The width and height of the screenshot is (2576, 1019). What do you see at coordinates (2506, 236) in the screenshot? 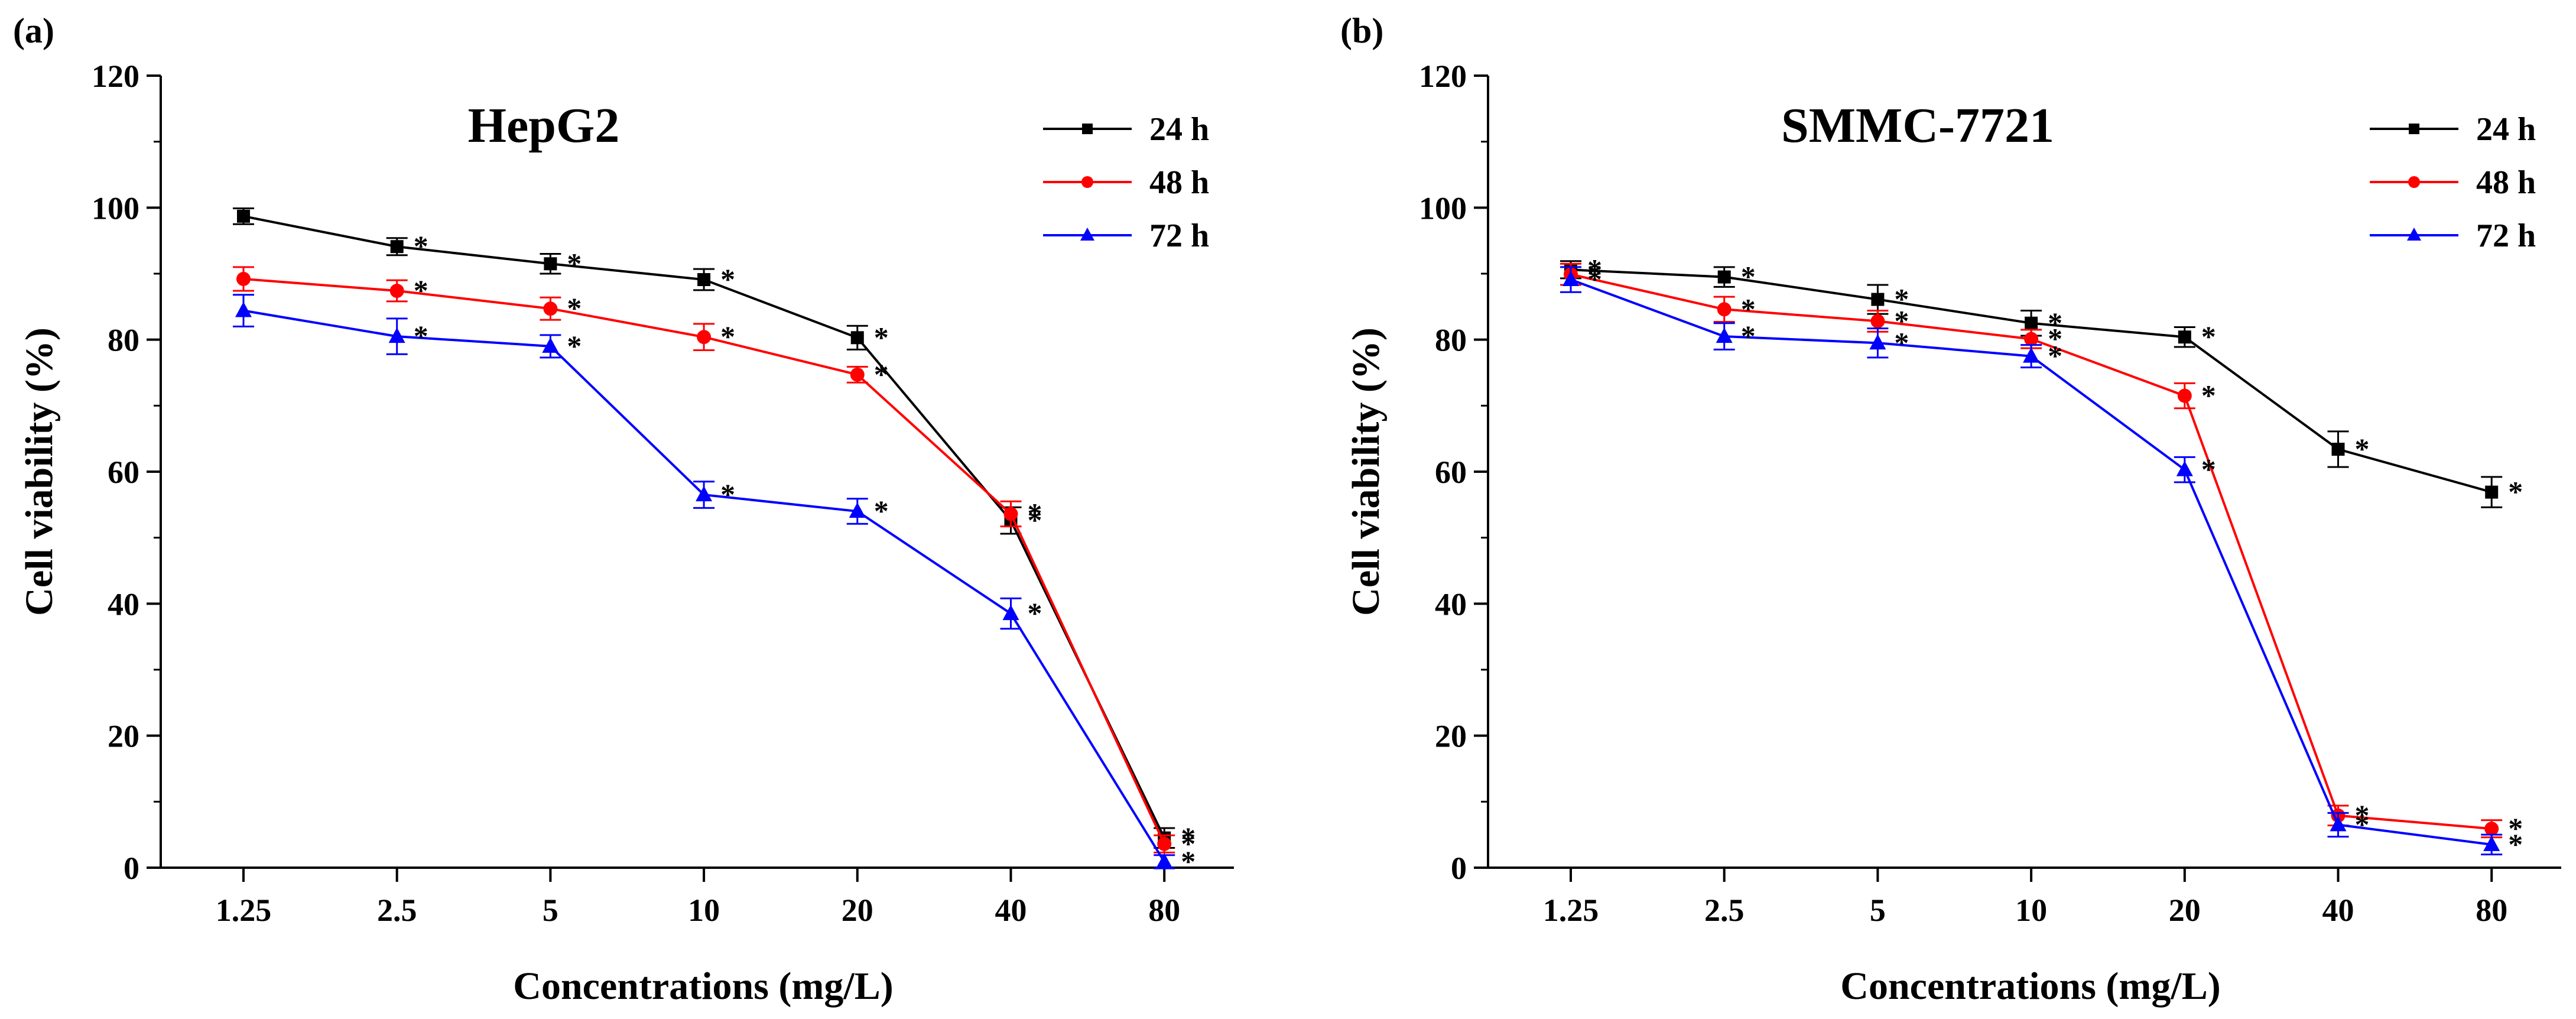
I see `legend-label: 72 h` at bounding box center [2506, 236].